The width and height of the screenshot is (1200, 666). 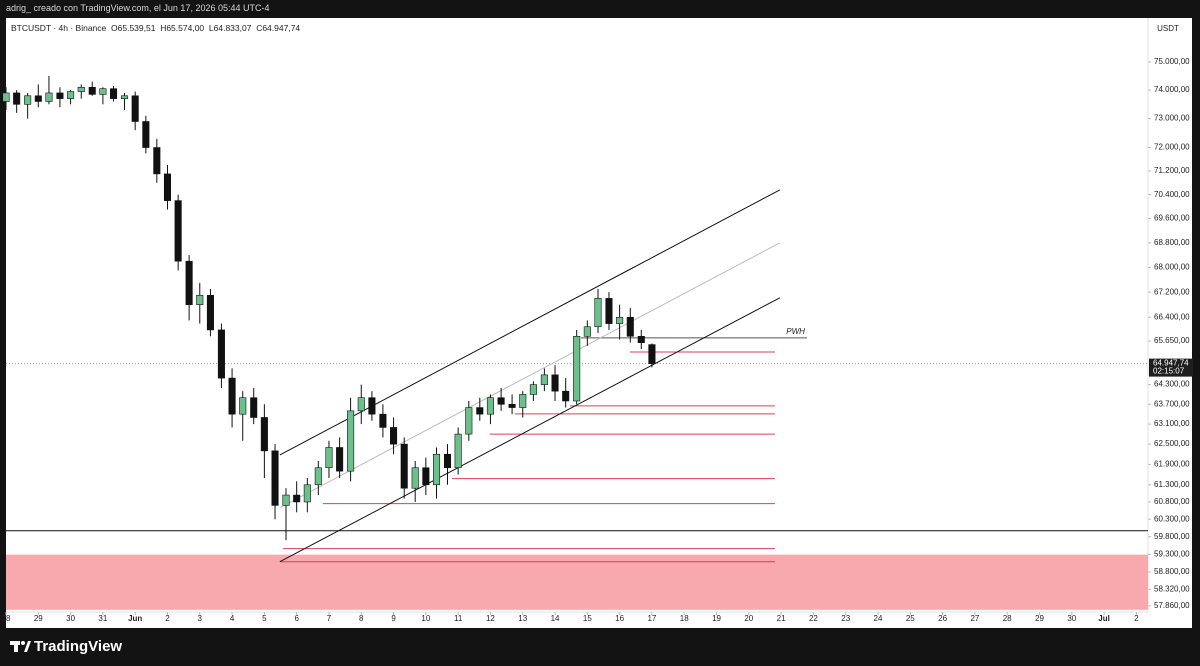 What do you see at coordinates (1172, 484) in the screenshot?
I see `y-tick-label: 61.300,00` at bounding box center [1172, 484].